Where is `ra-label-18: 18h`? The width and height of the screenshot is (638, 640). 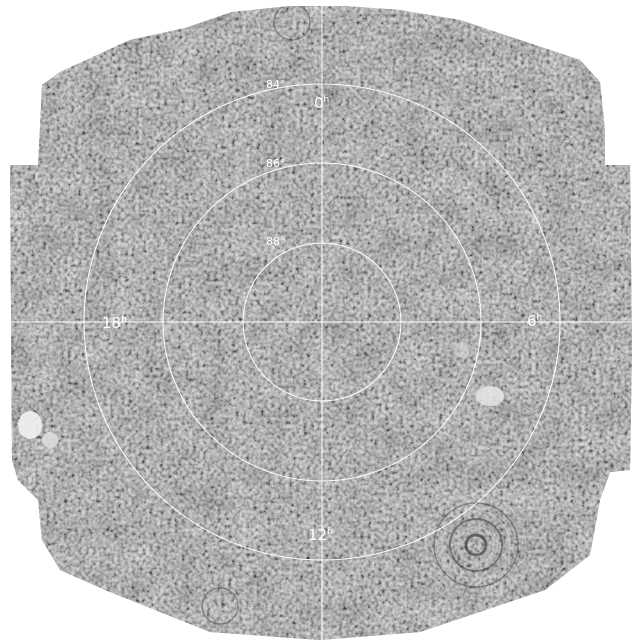 ra-label-18: 18h is located at coordinates (114, 323).